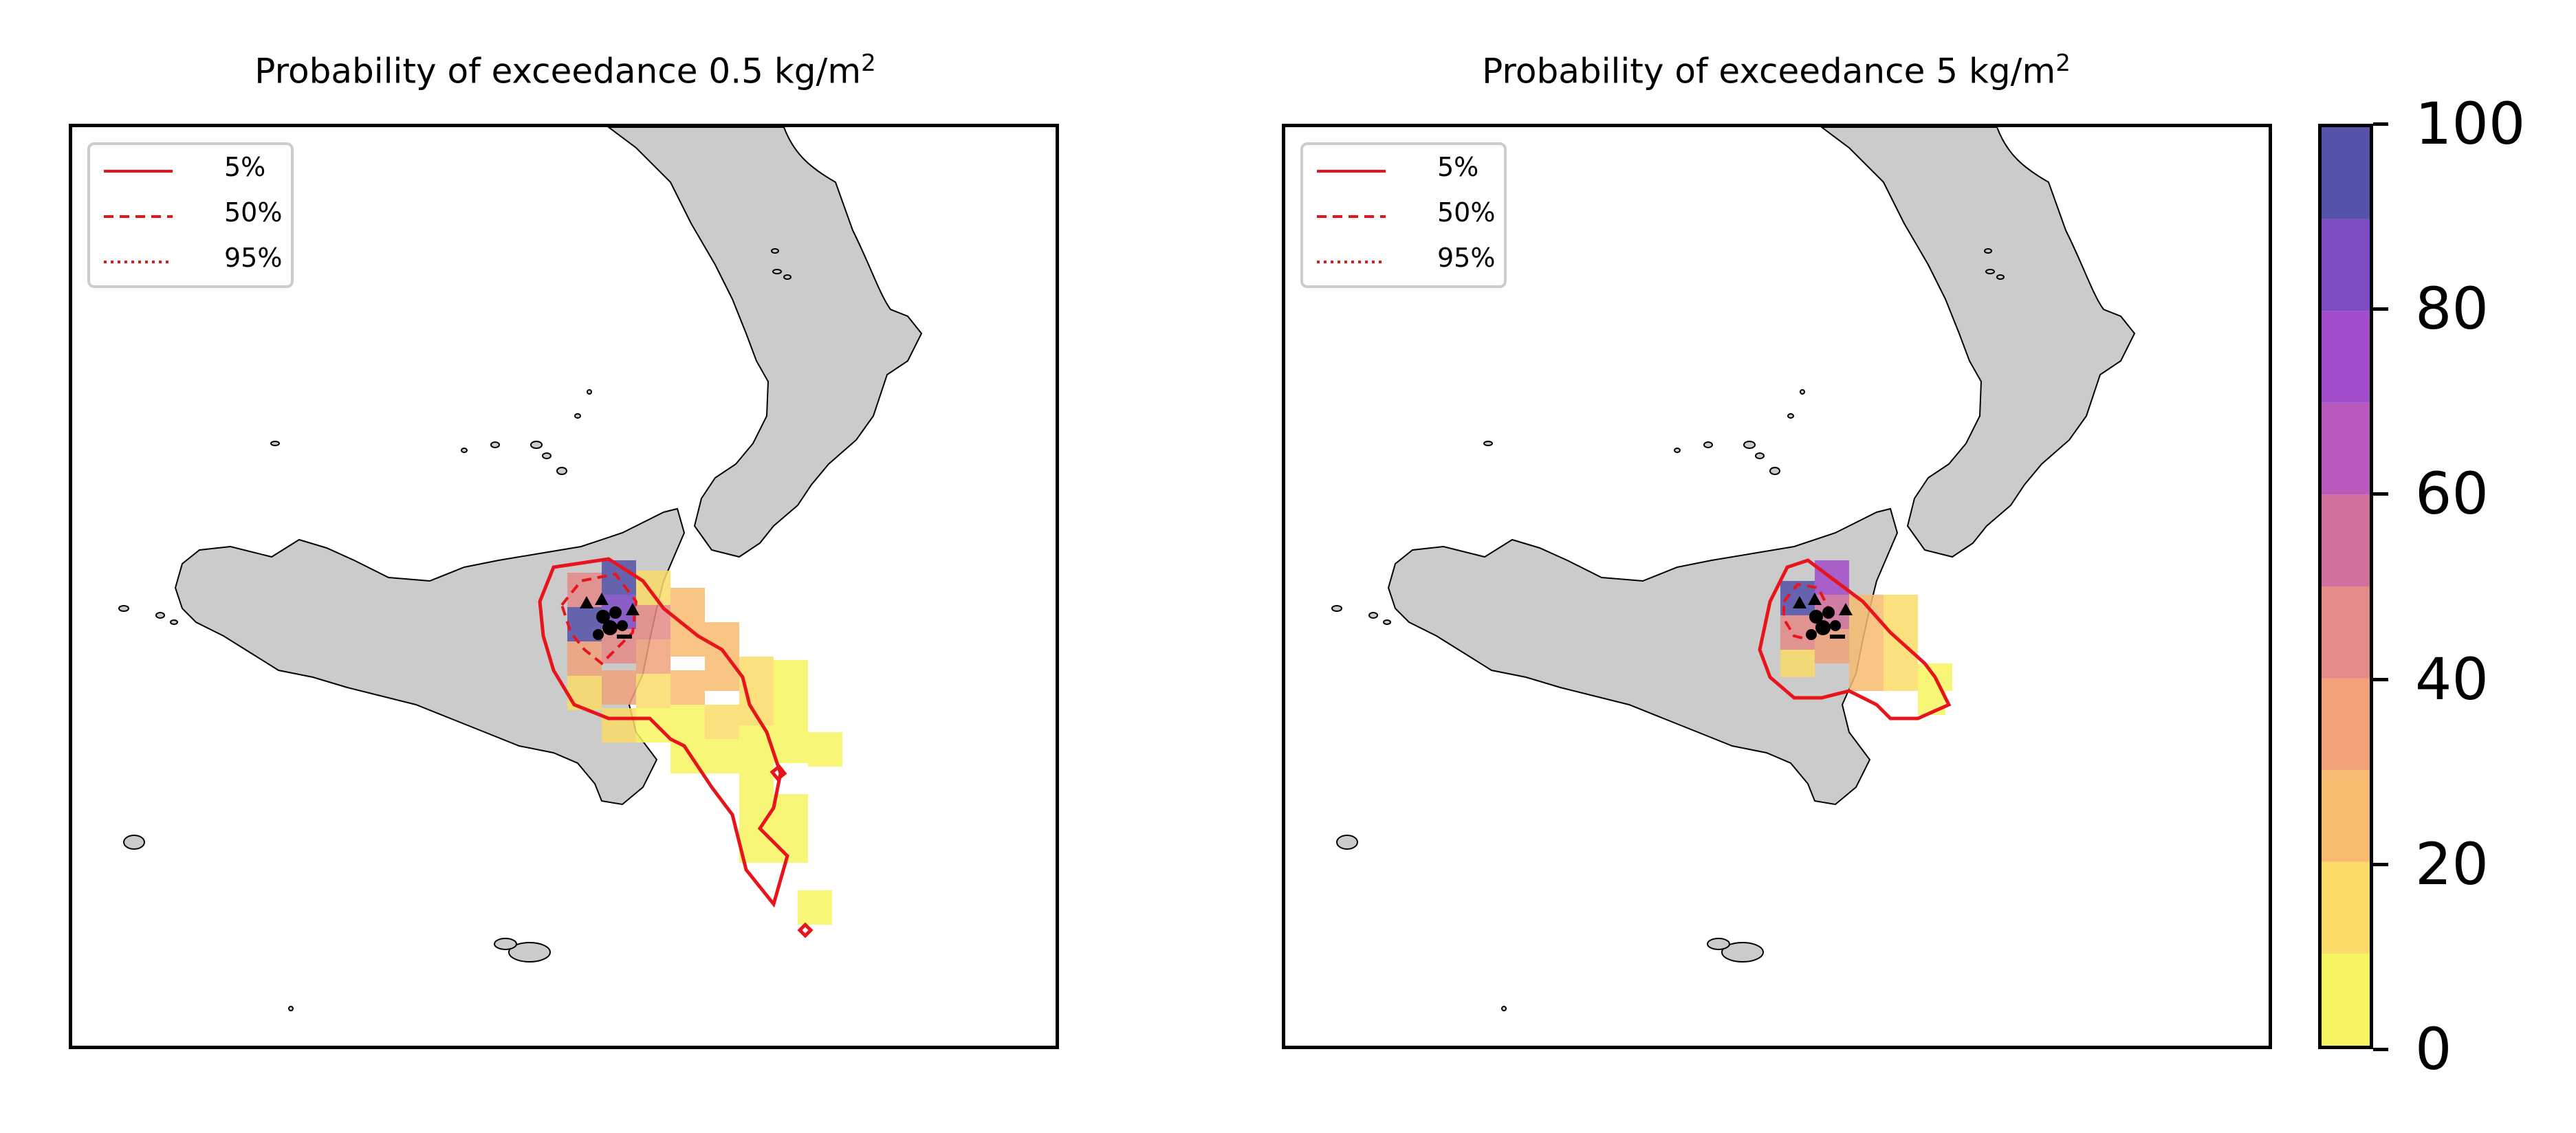 Image resolution: width=2576 pixels, height=1133 pixels. I want to click on gozo, so click(1718, 944).